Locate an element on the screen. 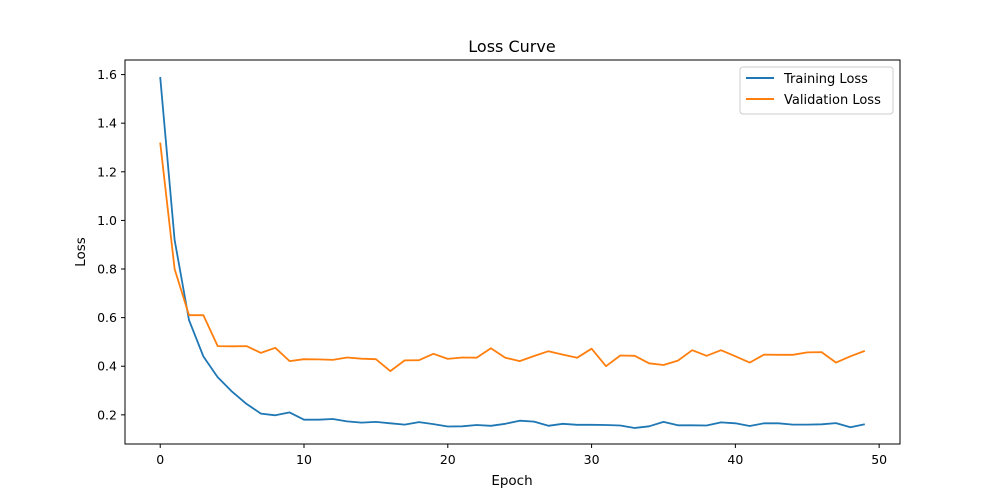 The height and width of the screenshot is (500, 1000). x-axis-ticks: 0 10 20 30 40 50 is located at coordinates (521, 455).